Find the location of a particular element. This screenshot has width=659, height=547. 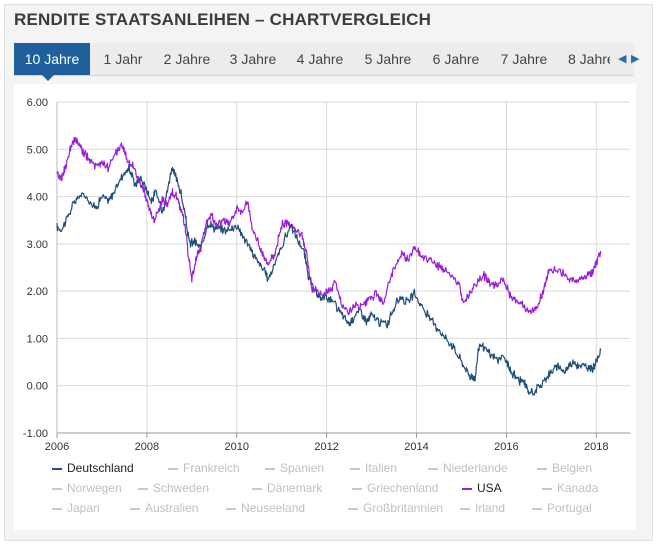

legend-item-d-nemark: Dänemark is located at coordinates (287, 488).